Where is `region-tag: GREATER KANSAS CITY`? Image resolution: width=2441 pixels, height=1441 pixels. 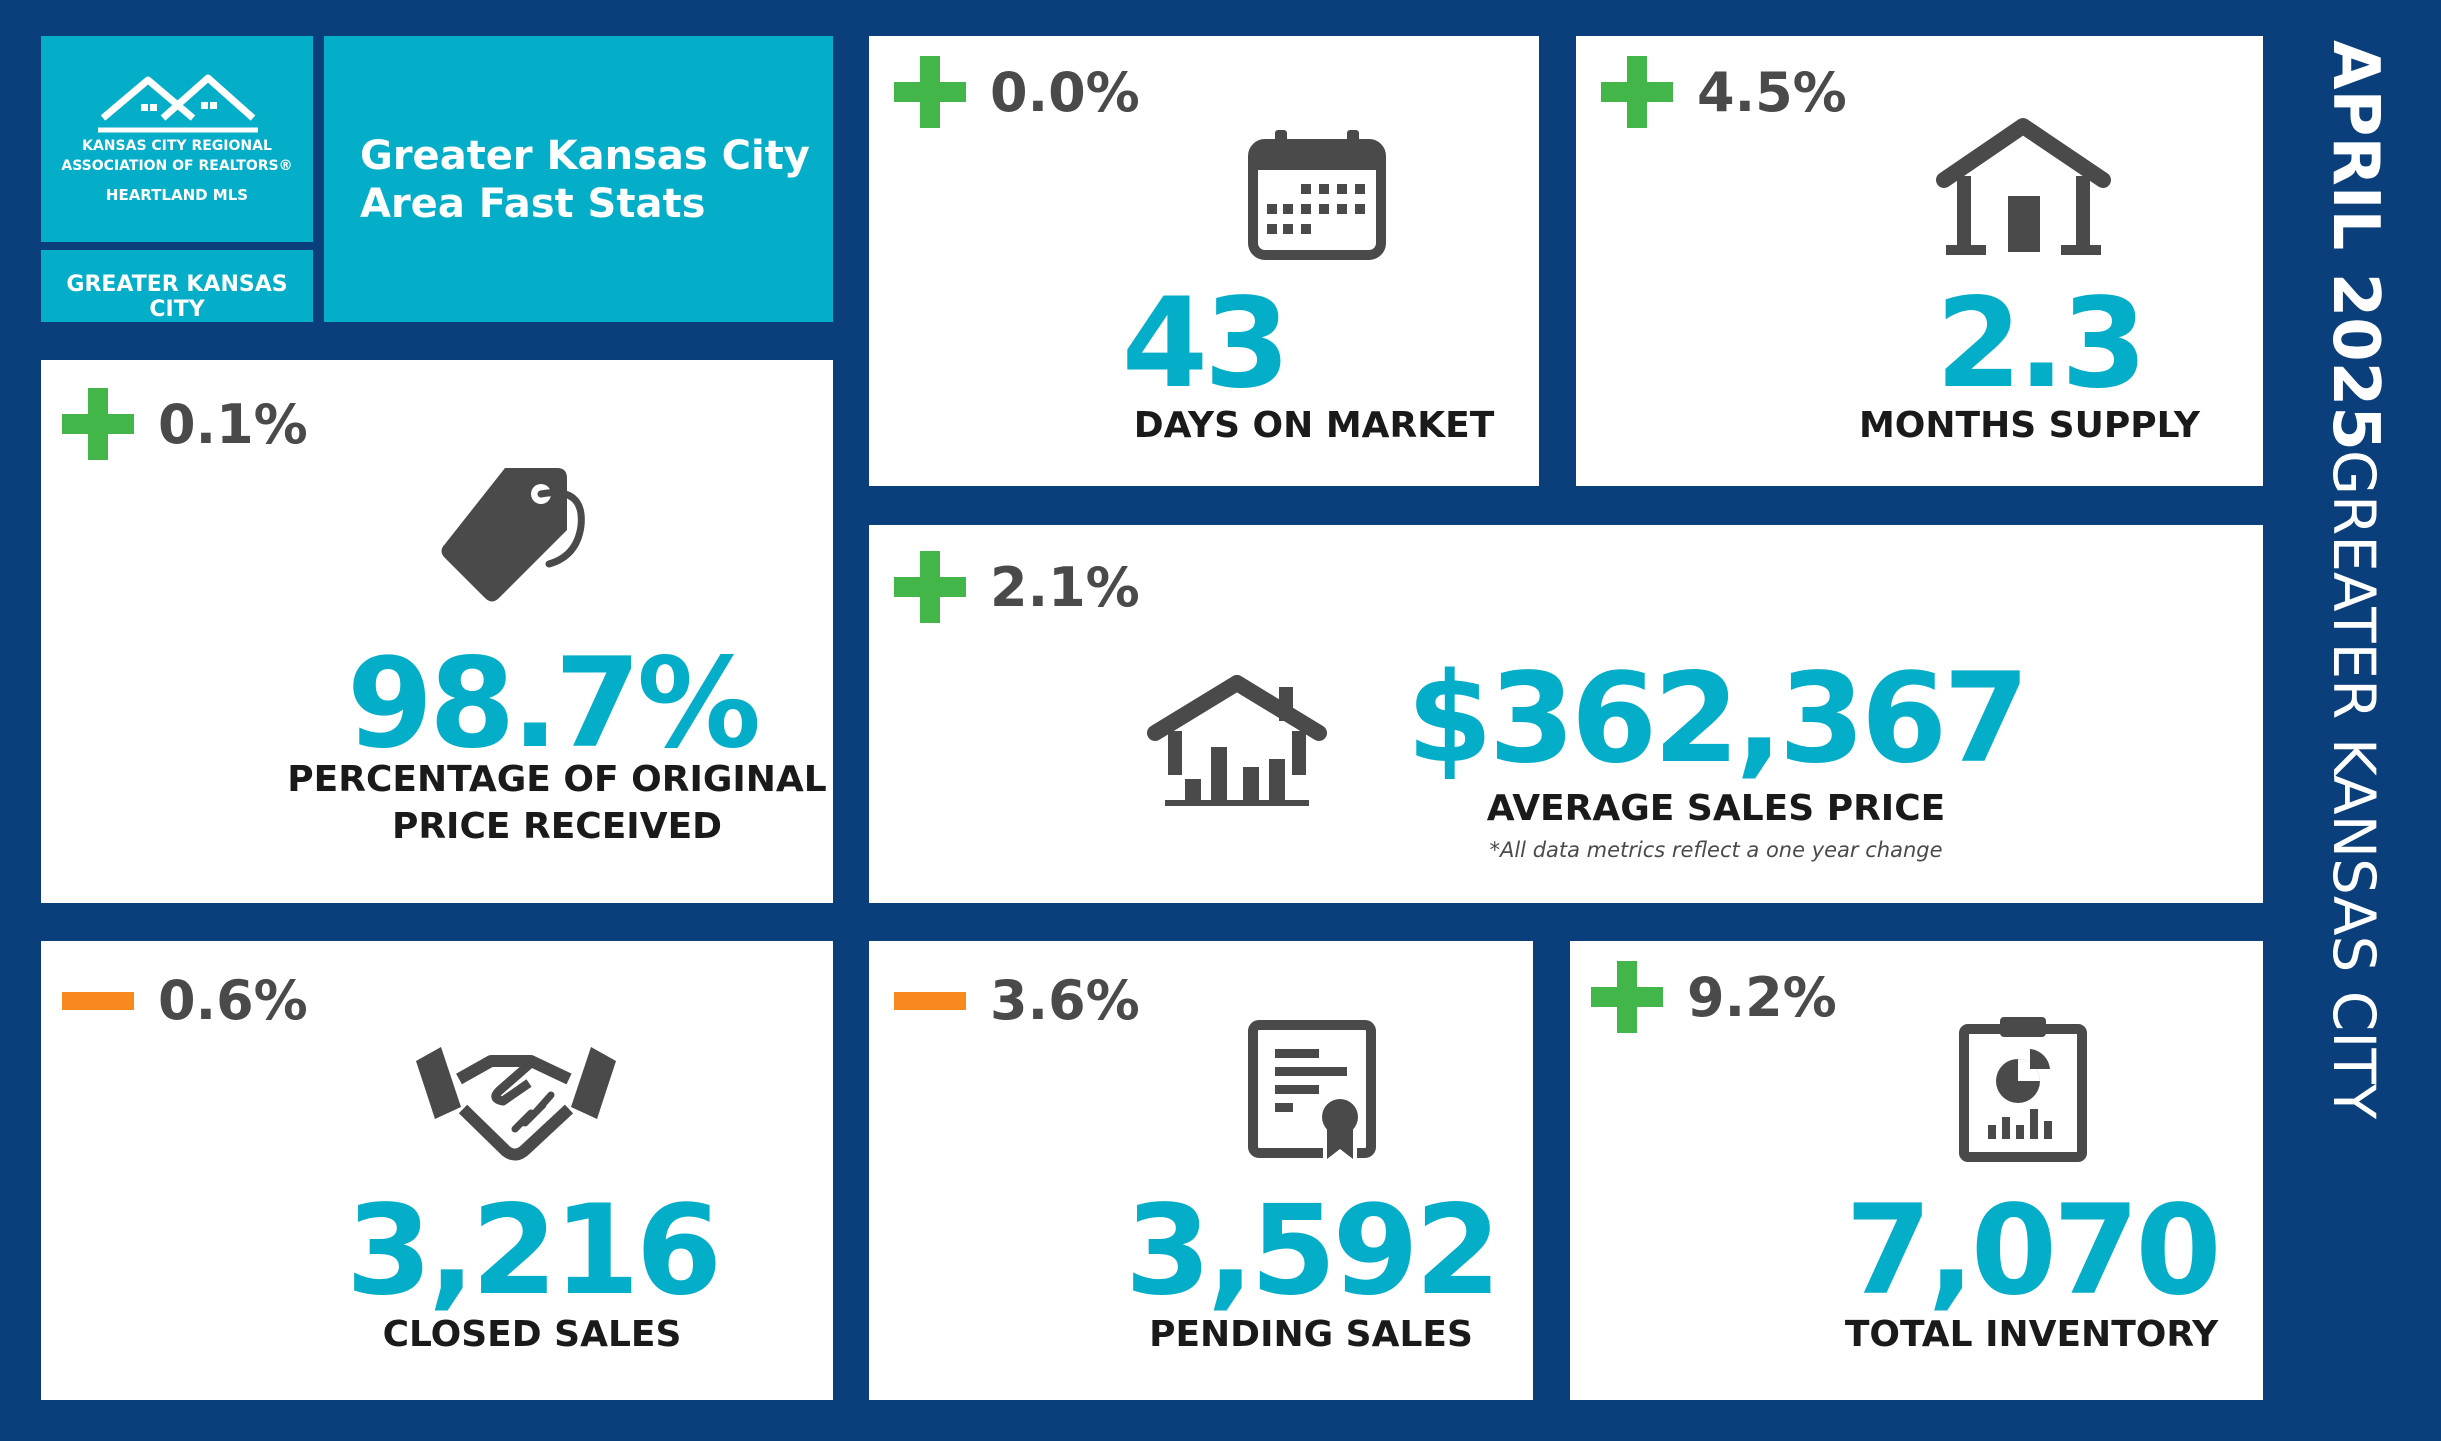 region-tag: GREATER KANSAS CITY is located at coordinates (177, 297).